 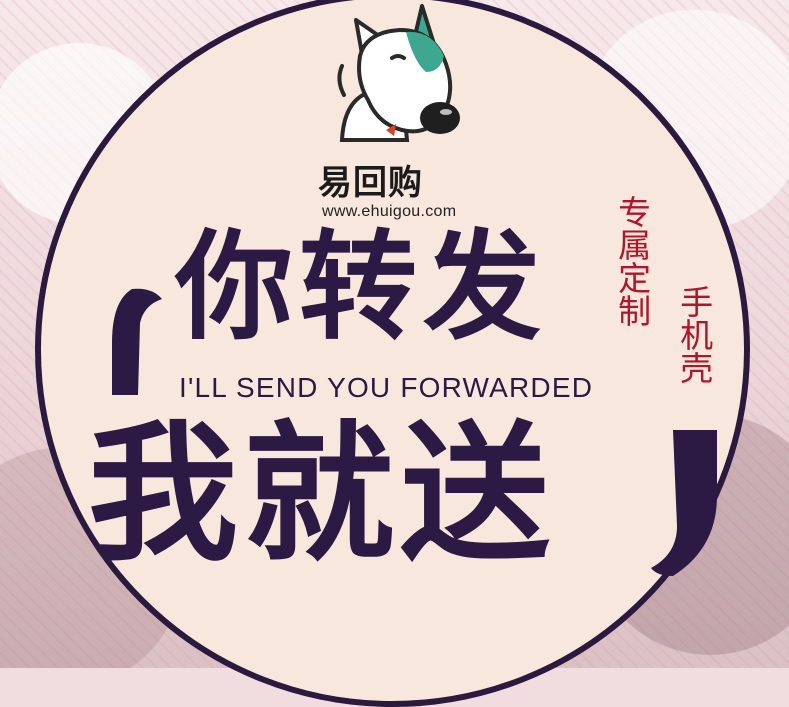 What do you see at coordinates (322, 495) in the screenshot?
I see `headline-line-2: 我就送` at bounding box center [322, 495].